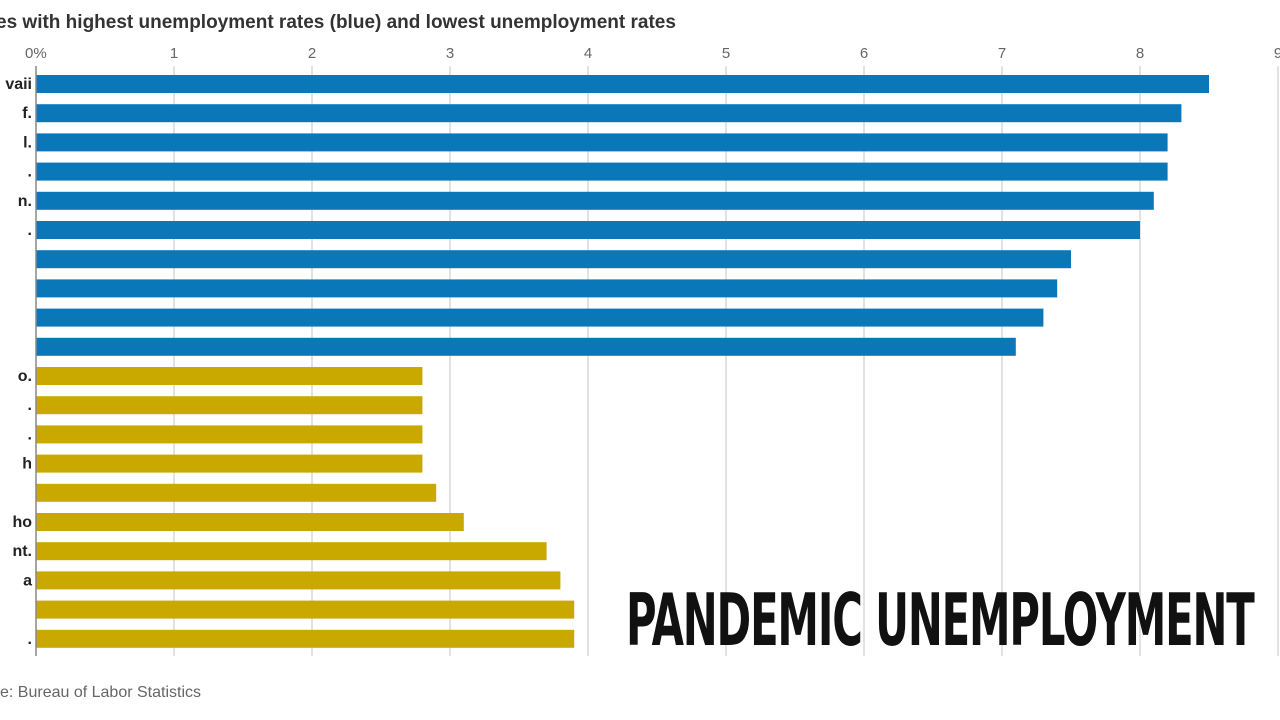  Describe the element at coordinates (652, 53) in the screenshot. I see `x-axis-ticks: 0% 1 2 3 4 5 6 7 8 9` at that location.